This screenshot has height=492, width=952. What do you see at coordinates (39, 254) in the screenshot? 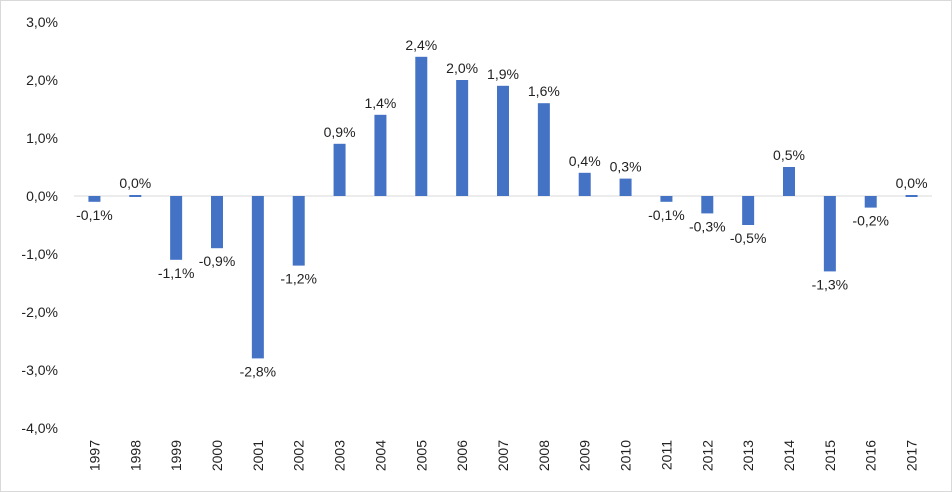
I see `y-tick-label: -1,0%` at bounding box center [39, 254].